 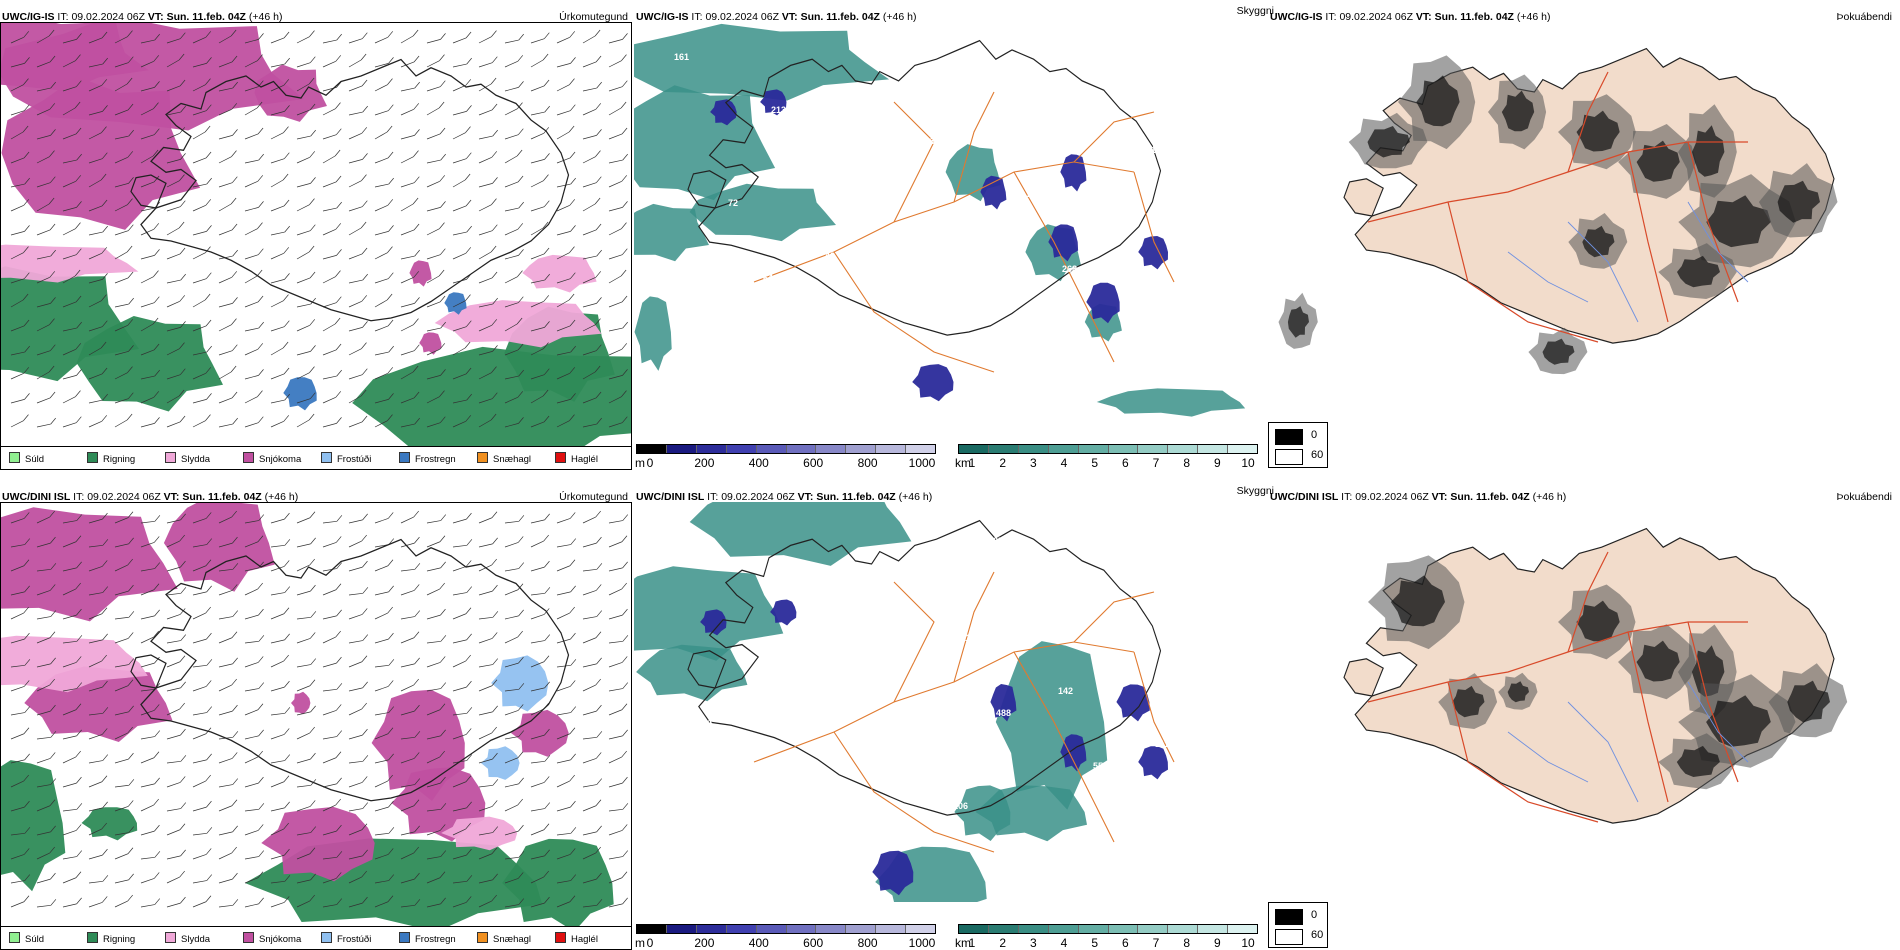 What do you see at coordinates (805, 497) in the screenshot?
I see `header-vt-label: VT:` at bounding box center [805, 497].